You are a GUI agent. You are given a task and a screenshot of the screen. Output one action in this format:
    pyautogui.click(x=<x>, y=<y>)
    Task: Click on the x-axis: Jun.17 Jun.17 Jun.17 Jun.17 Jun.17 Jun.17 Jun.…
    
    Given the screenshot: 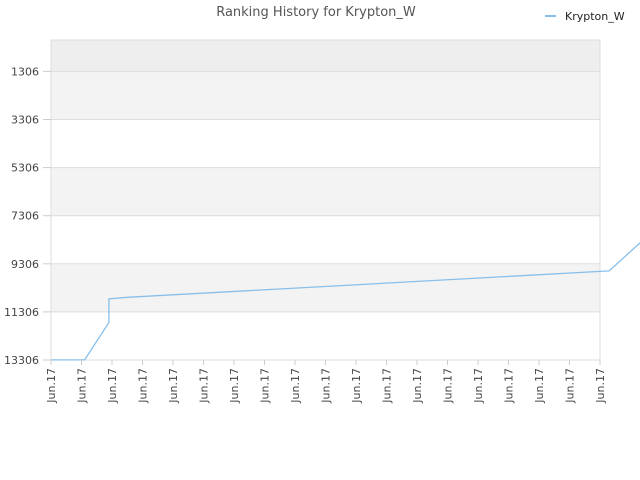 What is the action you would take?
    pyautogui.click(x=326, y=382)
    